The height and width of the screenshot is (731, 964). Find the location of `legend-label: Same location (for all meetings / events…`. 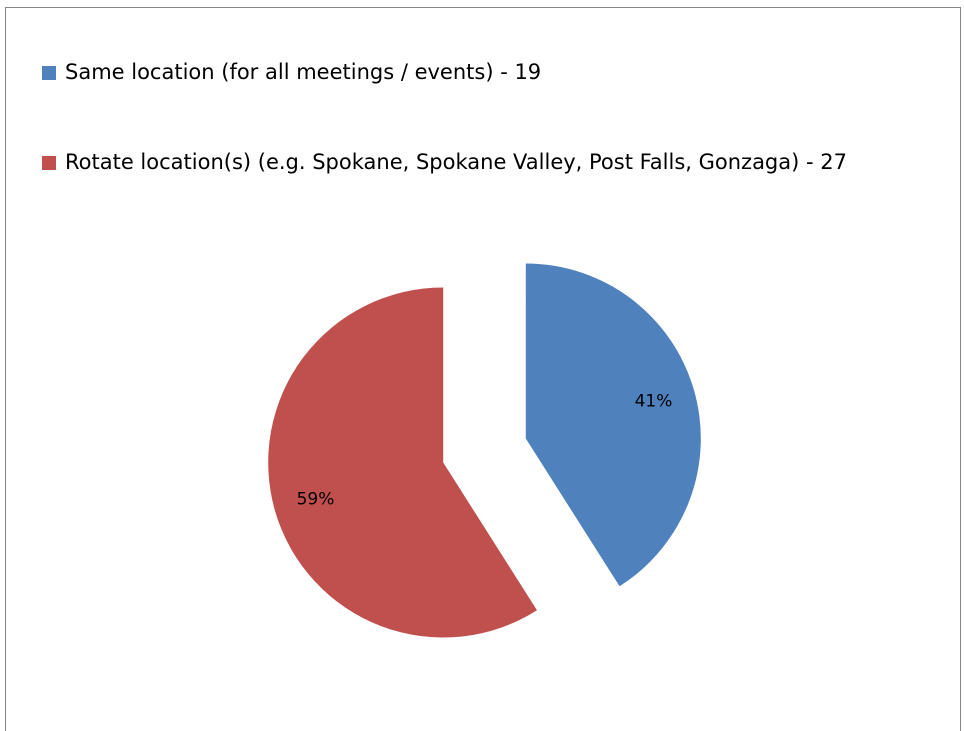

legend-label: Same location (for all meetings / events… is located at coordinates (303, 72).